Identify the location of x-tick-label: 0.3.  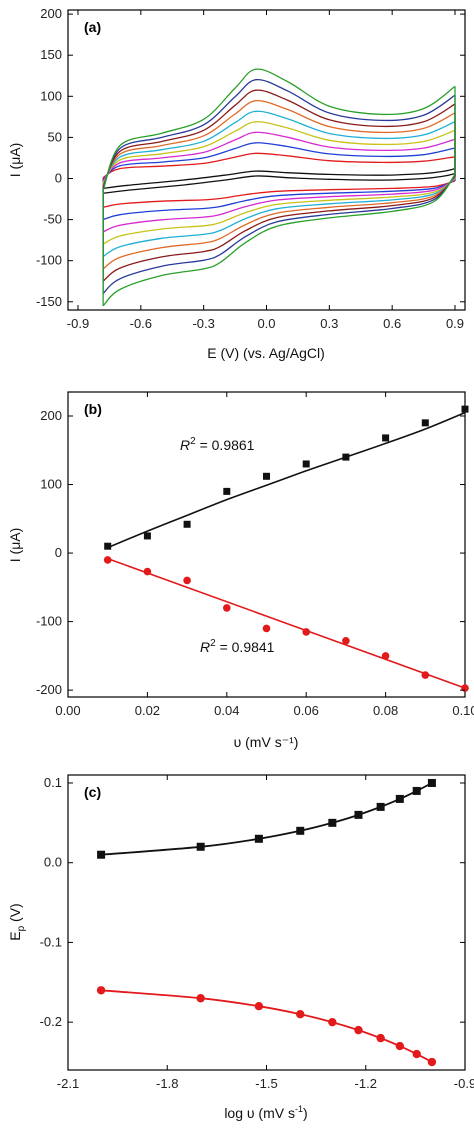
(329, 323).